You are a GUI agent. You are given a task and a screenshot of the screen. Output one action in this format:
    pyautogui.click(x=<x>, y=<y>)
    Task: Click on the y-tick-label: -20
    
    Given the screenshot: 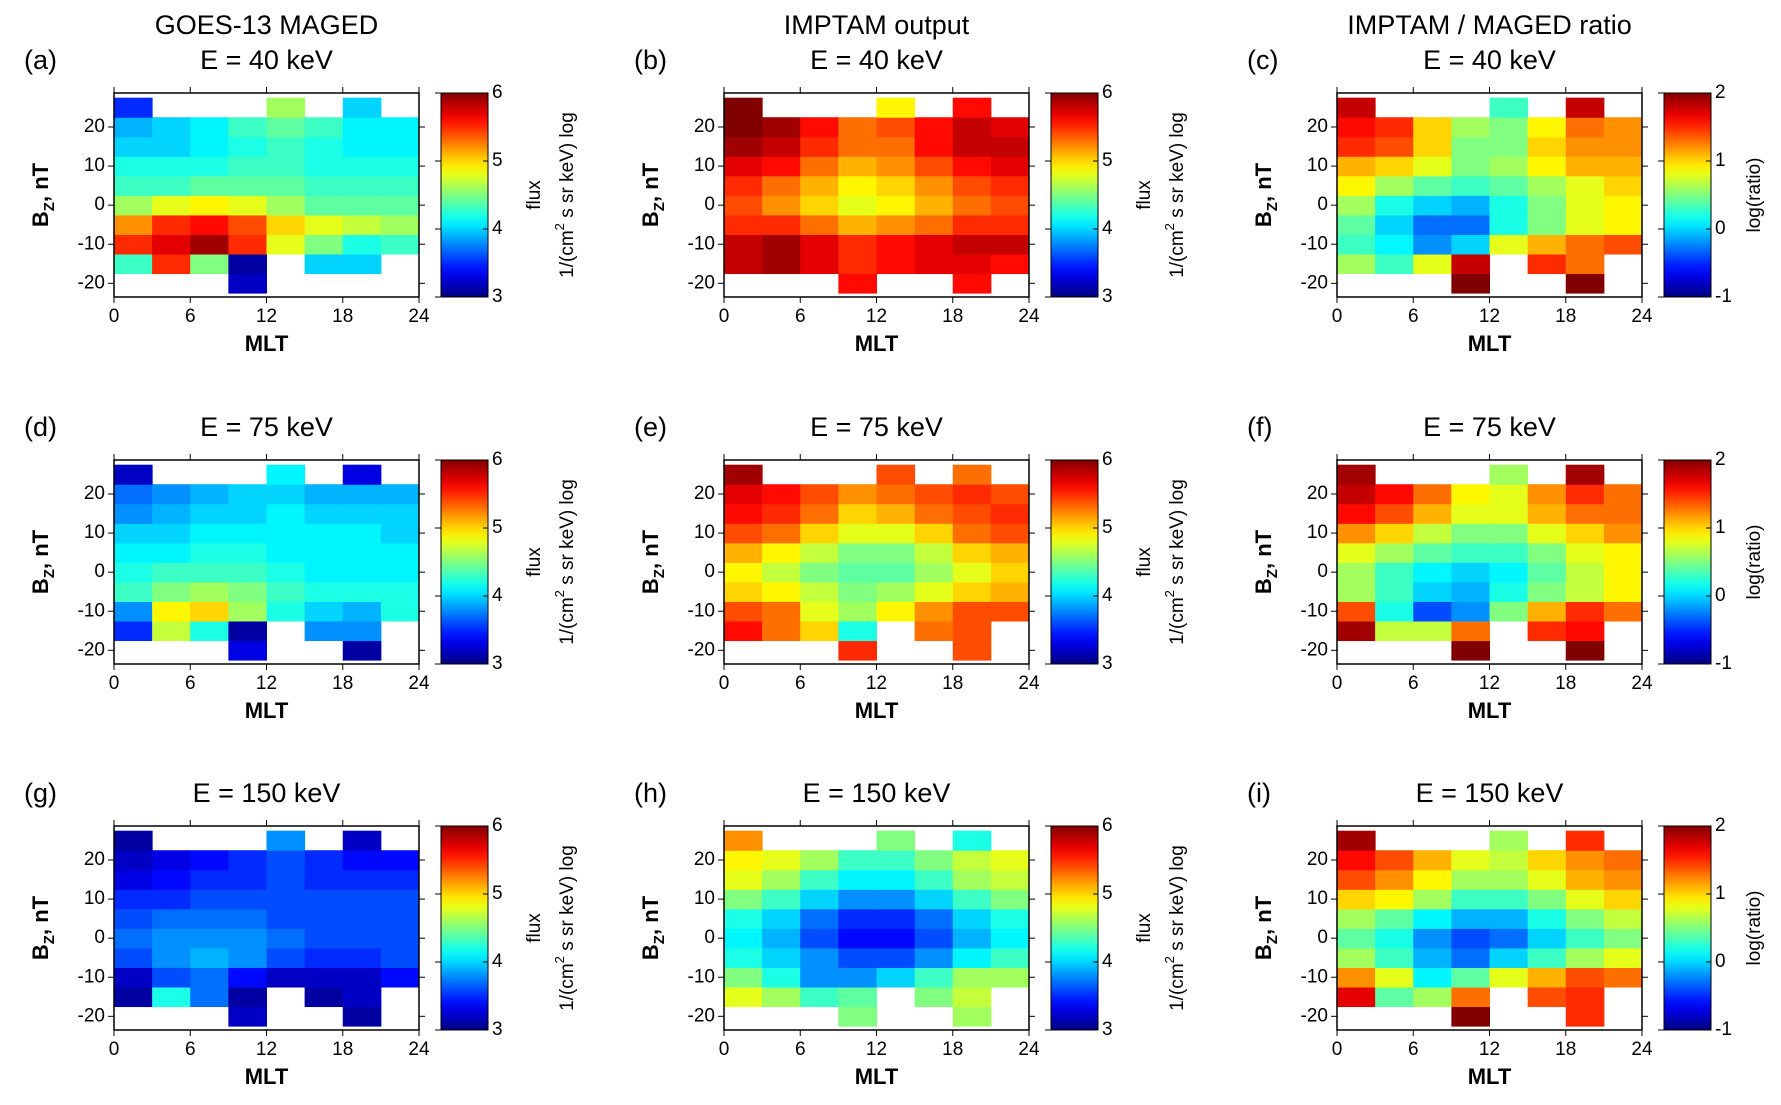 What is the action you would take?
    pyautogui.click(x=91, y=649)
    